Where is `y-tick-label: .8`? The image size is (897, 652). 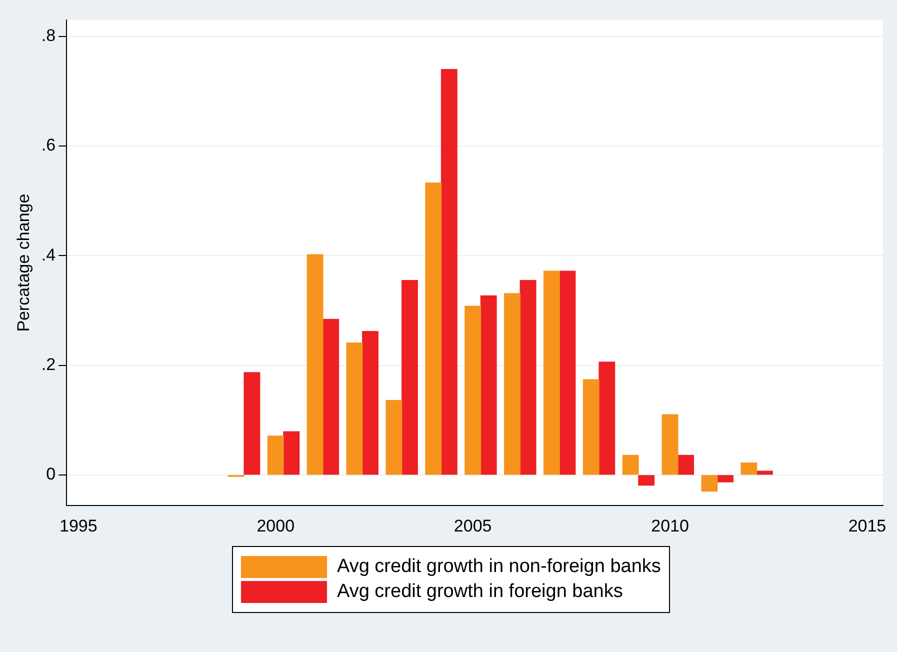
y-tick-label: .8 is located at coordinates (48, 36).